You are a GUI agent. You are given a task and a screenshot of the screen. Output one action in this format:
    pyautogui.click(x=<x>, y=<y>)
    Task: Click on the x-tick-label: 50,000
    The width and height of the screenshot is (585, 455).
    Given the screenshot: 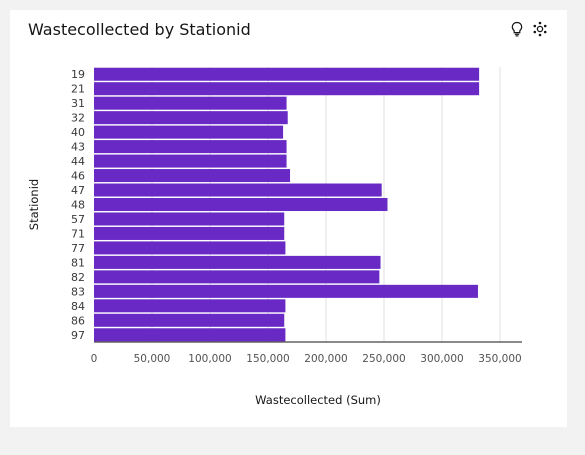 What is the action you would take?
    pyautogui.click(x=152, y=359)
    